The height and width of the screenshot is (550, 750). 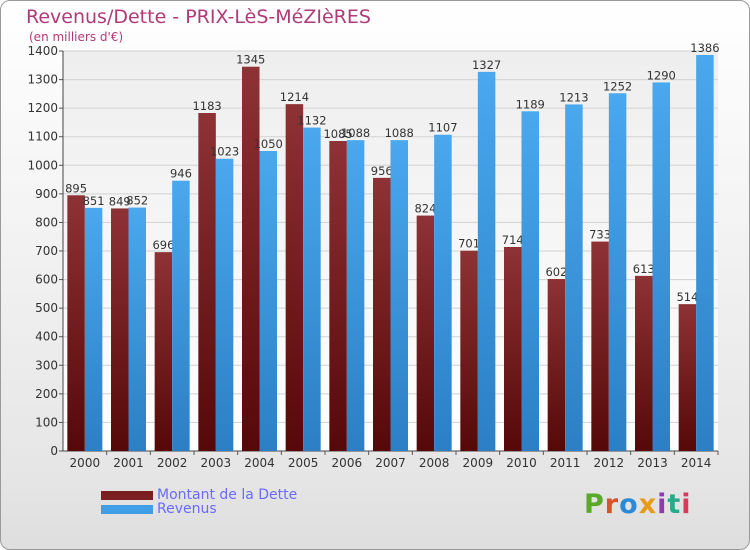 What do you see at coordinates (46, 422) in the screenshot?
I see `y-tick-label: 100` at bounding box center [46, 422].